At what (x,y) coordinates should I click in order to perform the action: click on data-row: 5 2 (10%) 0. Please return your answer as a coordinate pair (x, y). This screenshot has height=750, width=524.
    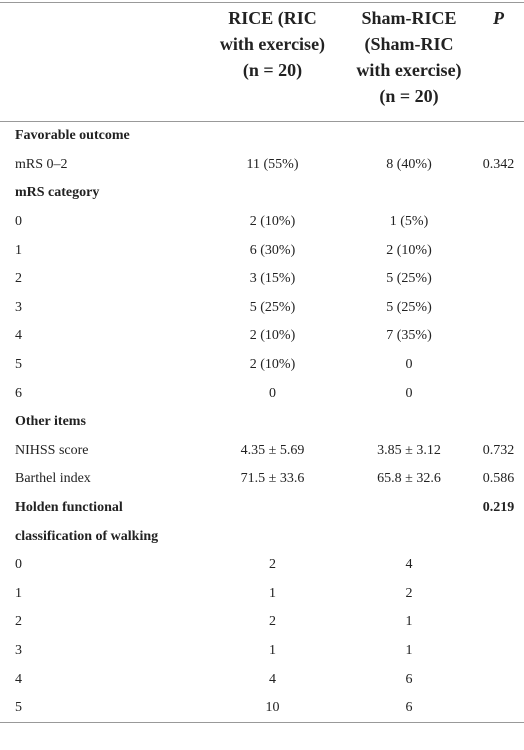
    Looking at the image, I should click on (262, 365).